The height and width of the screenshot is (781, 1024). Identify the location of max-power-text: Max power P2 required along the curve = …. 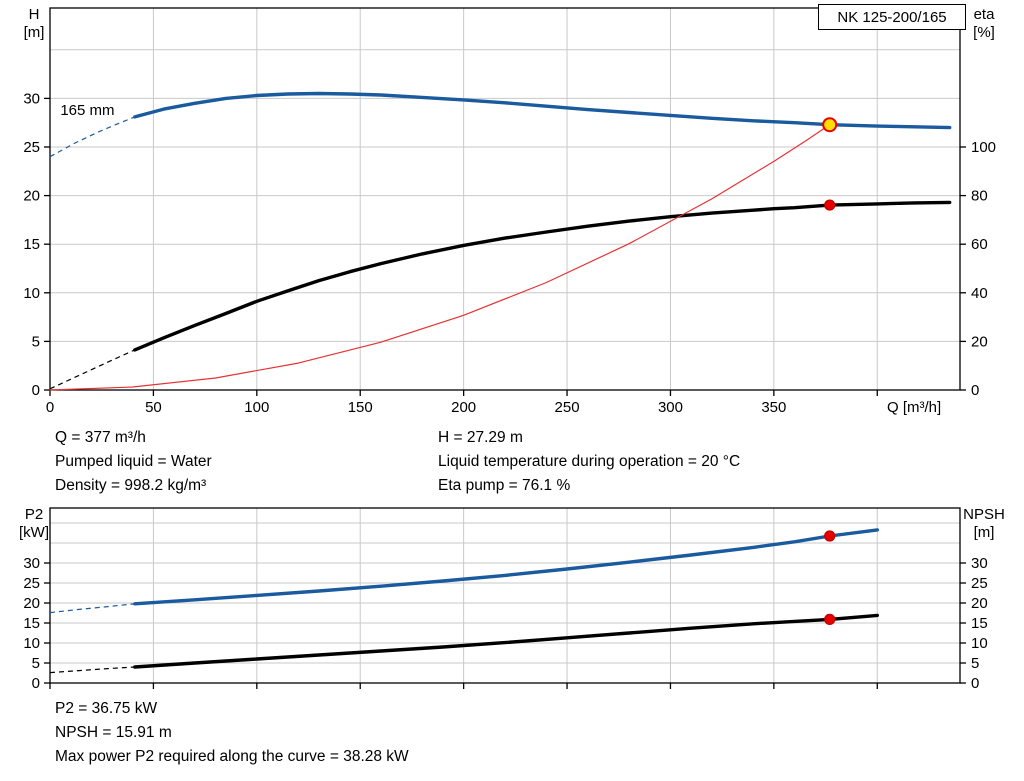
(232, 756).